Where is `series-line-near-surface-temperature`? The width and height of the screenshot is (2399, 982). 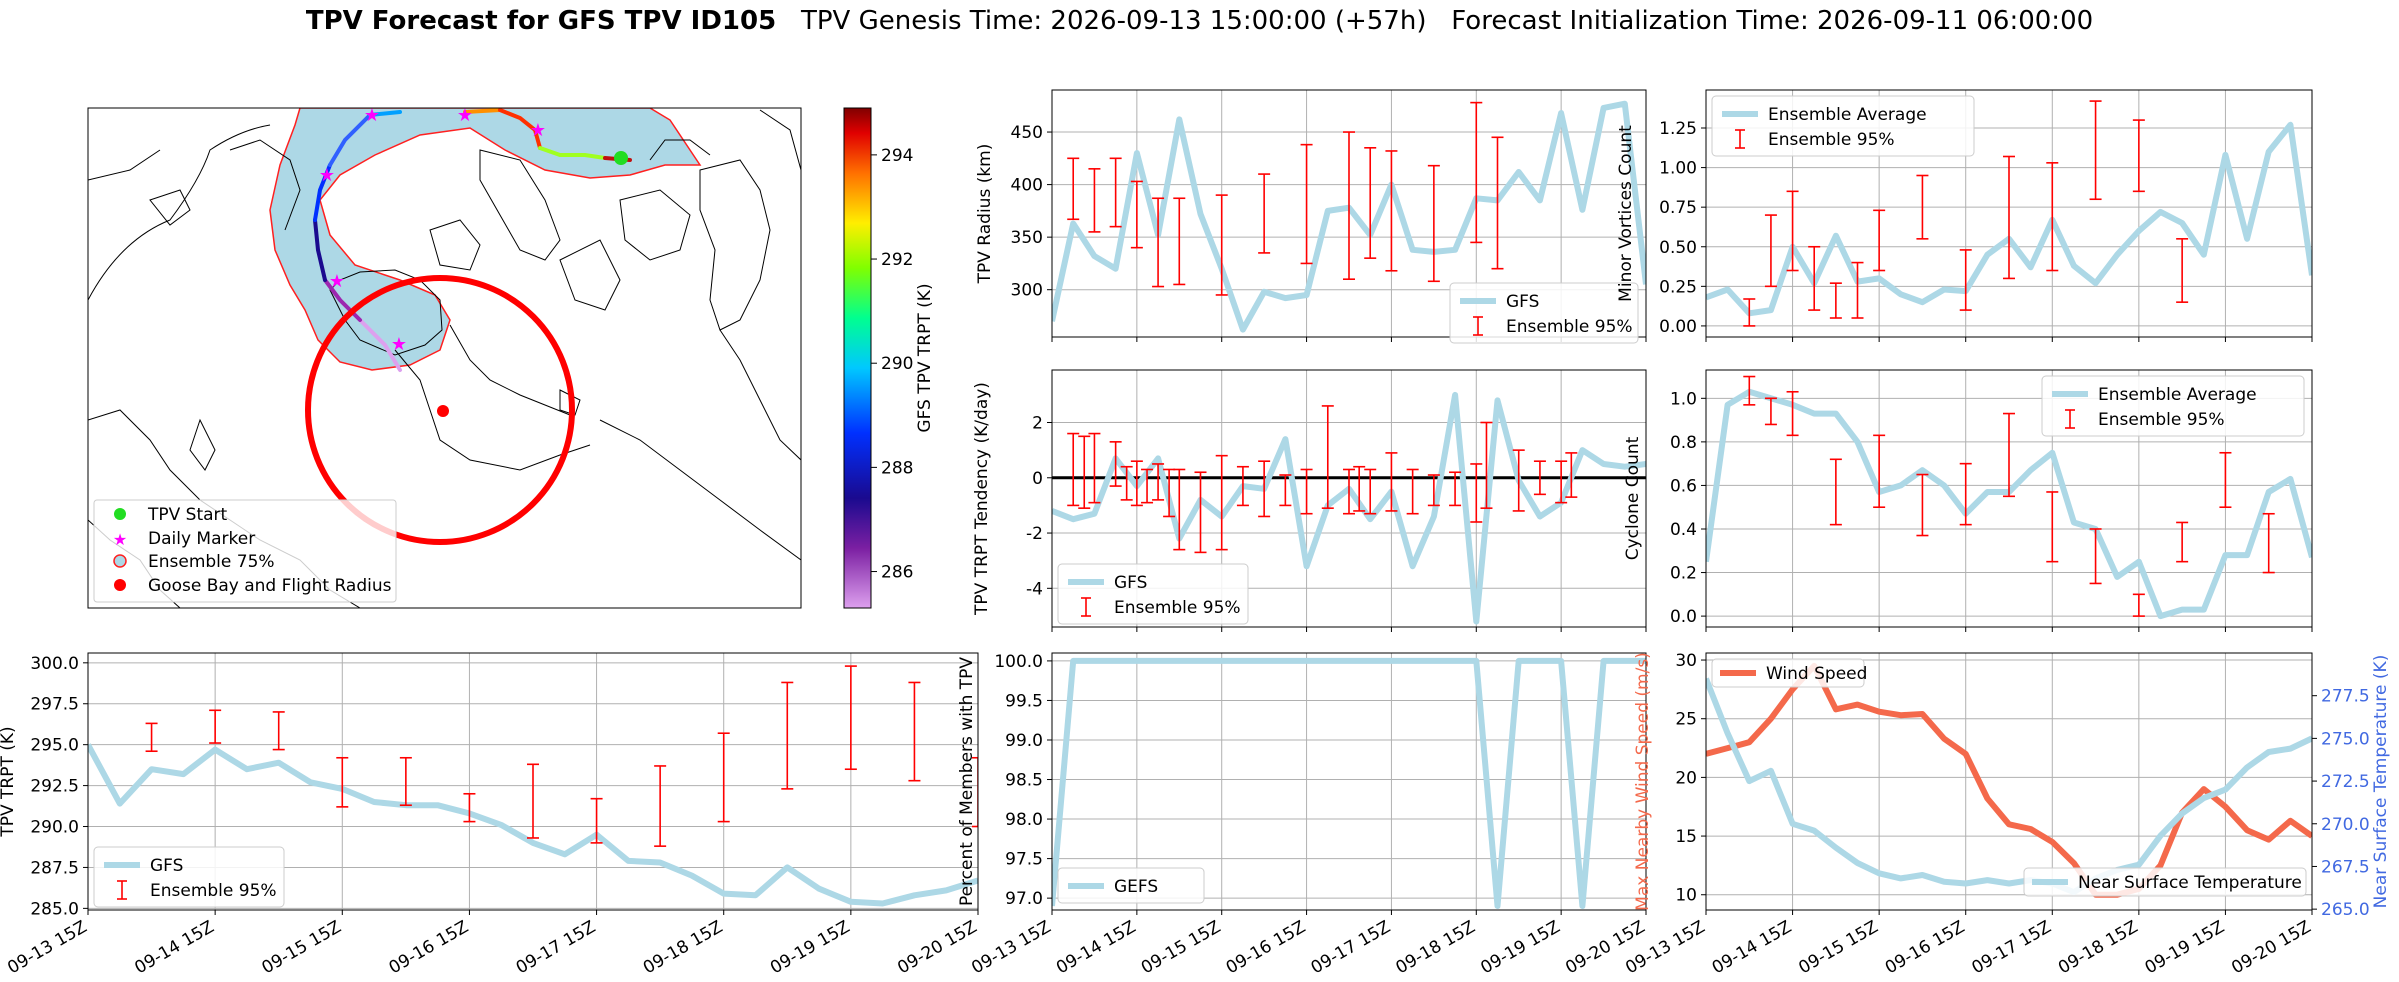
series-line-near-surface-temperature is located at coordinates (2009, 786).